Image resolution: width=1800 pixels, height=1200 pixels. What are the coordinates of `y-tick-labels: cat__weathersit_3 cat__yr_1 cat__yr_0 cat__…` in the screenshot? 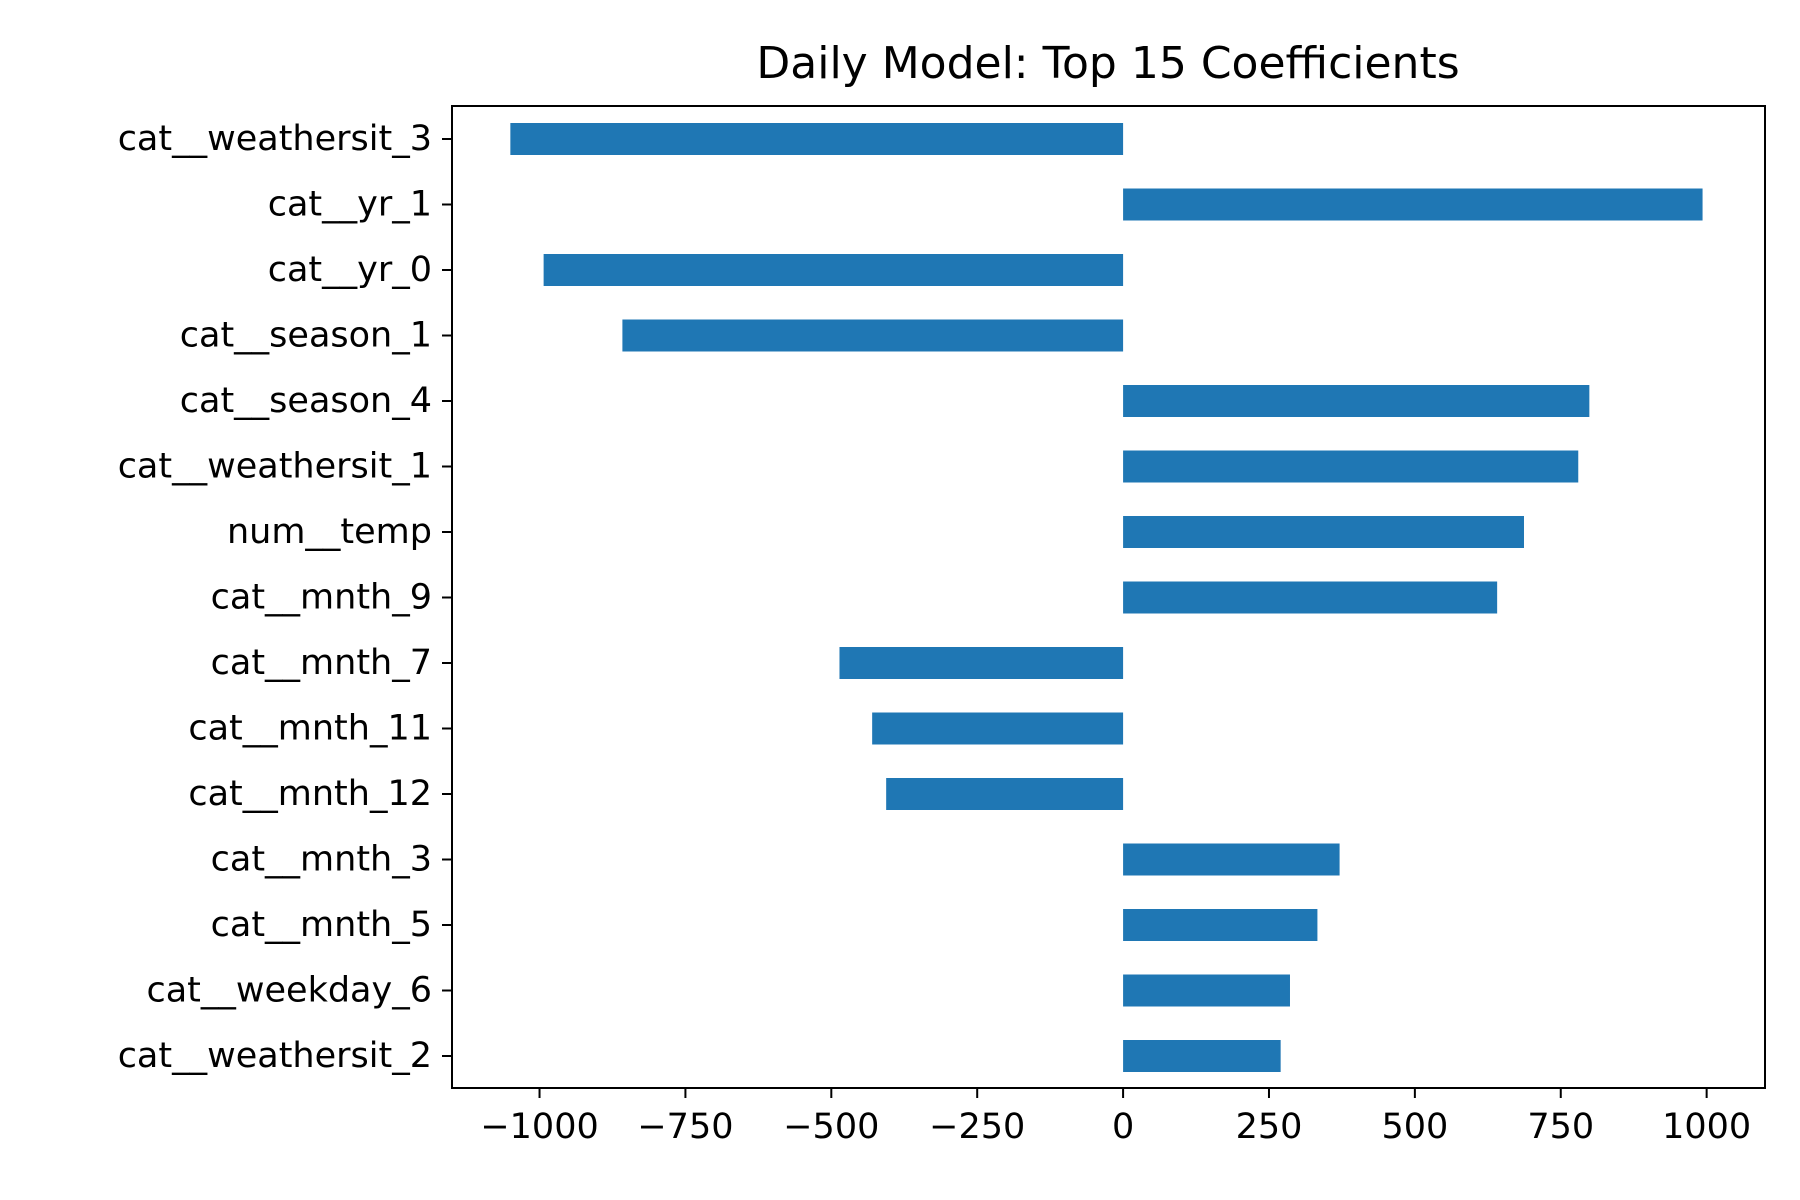 It's located at (285, 597).